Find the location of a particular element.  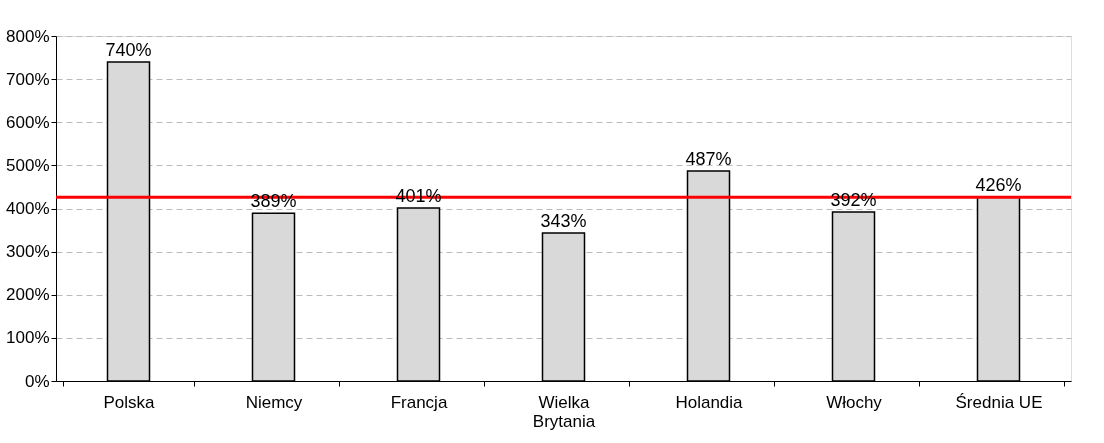

x-tick-label: Holandia is located at coordinates (709, 402).